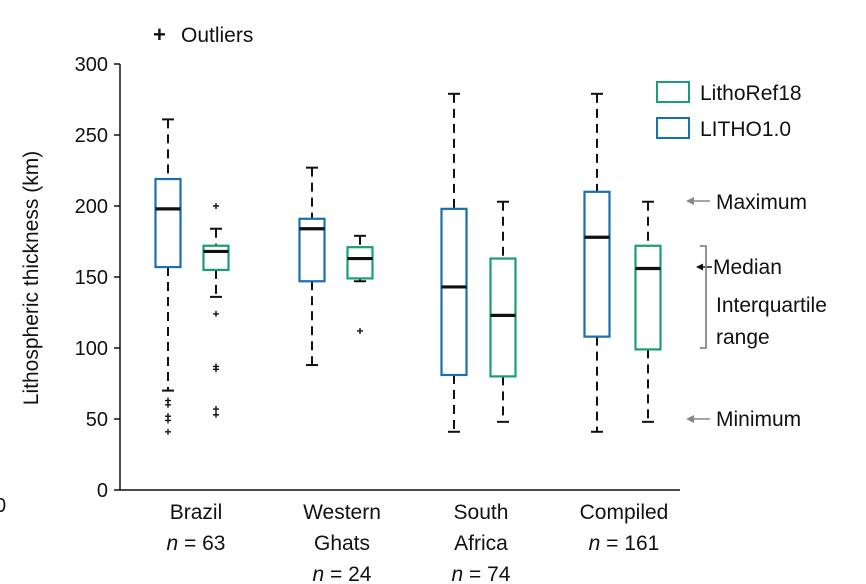  Describe the element at coordinates (743, 337) in the screenshot. I see `key-iqr-label-line2: range` at that location.